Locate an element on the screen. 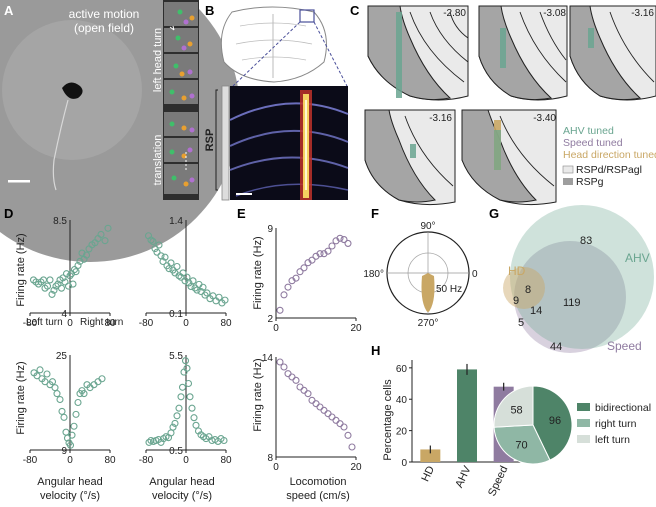 This screenshot has height=507, width=656. x-axis-label-line2: velocity (°/s) is located at coordinates (182, 496).